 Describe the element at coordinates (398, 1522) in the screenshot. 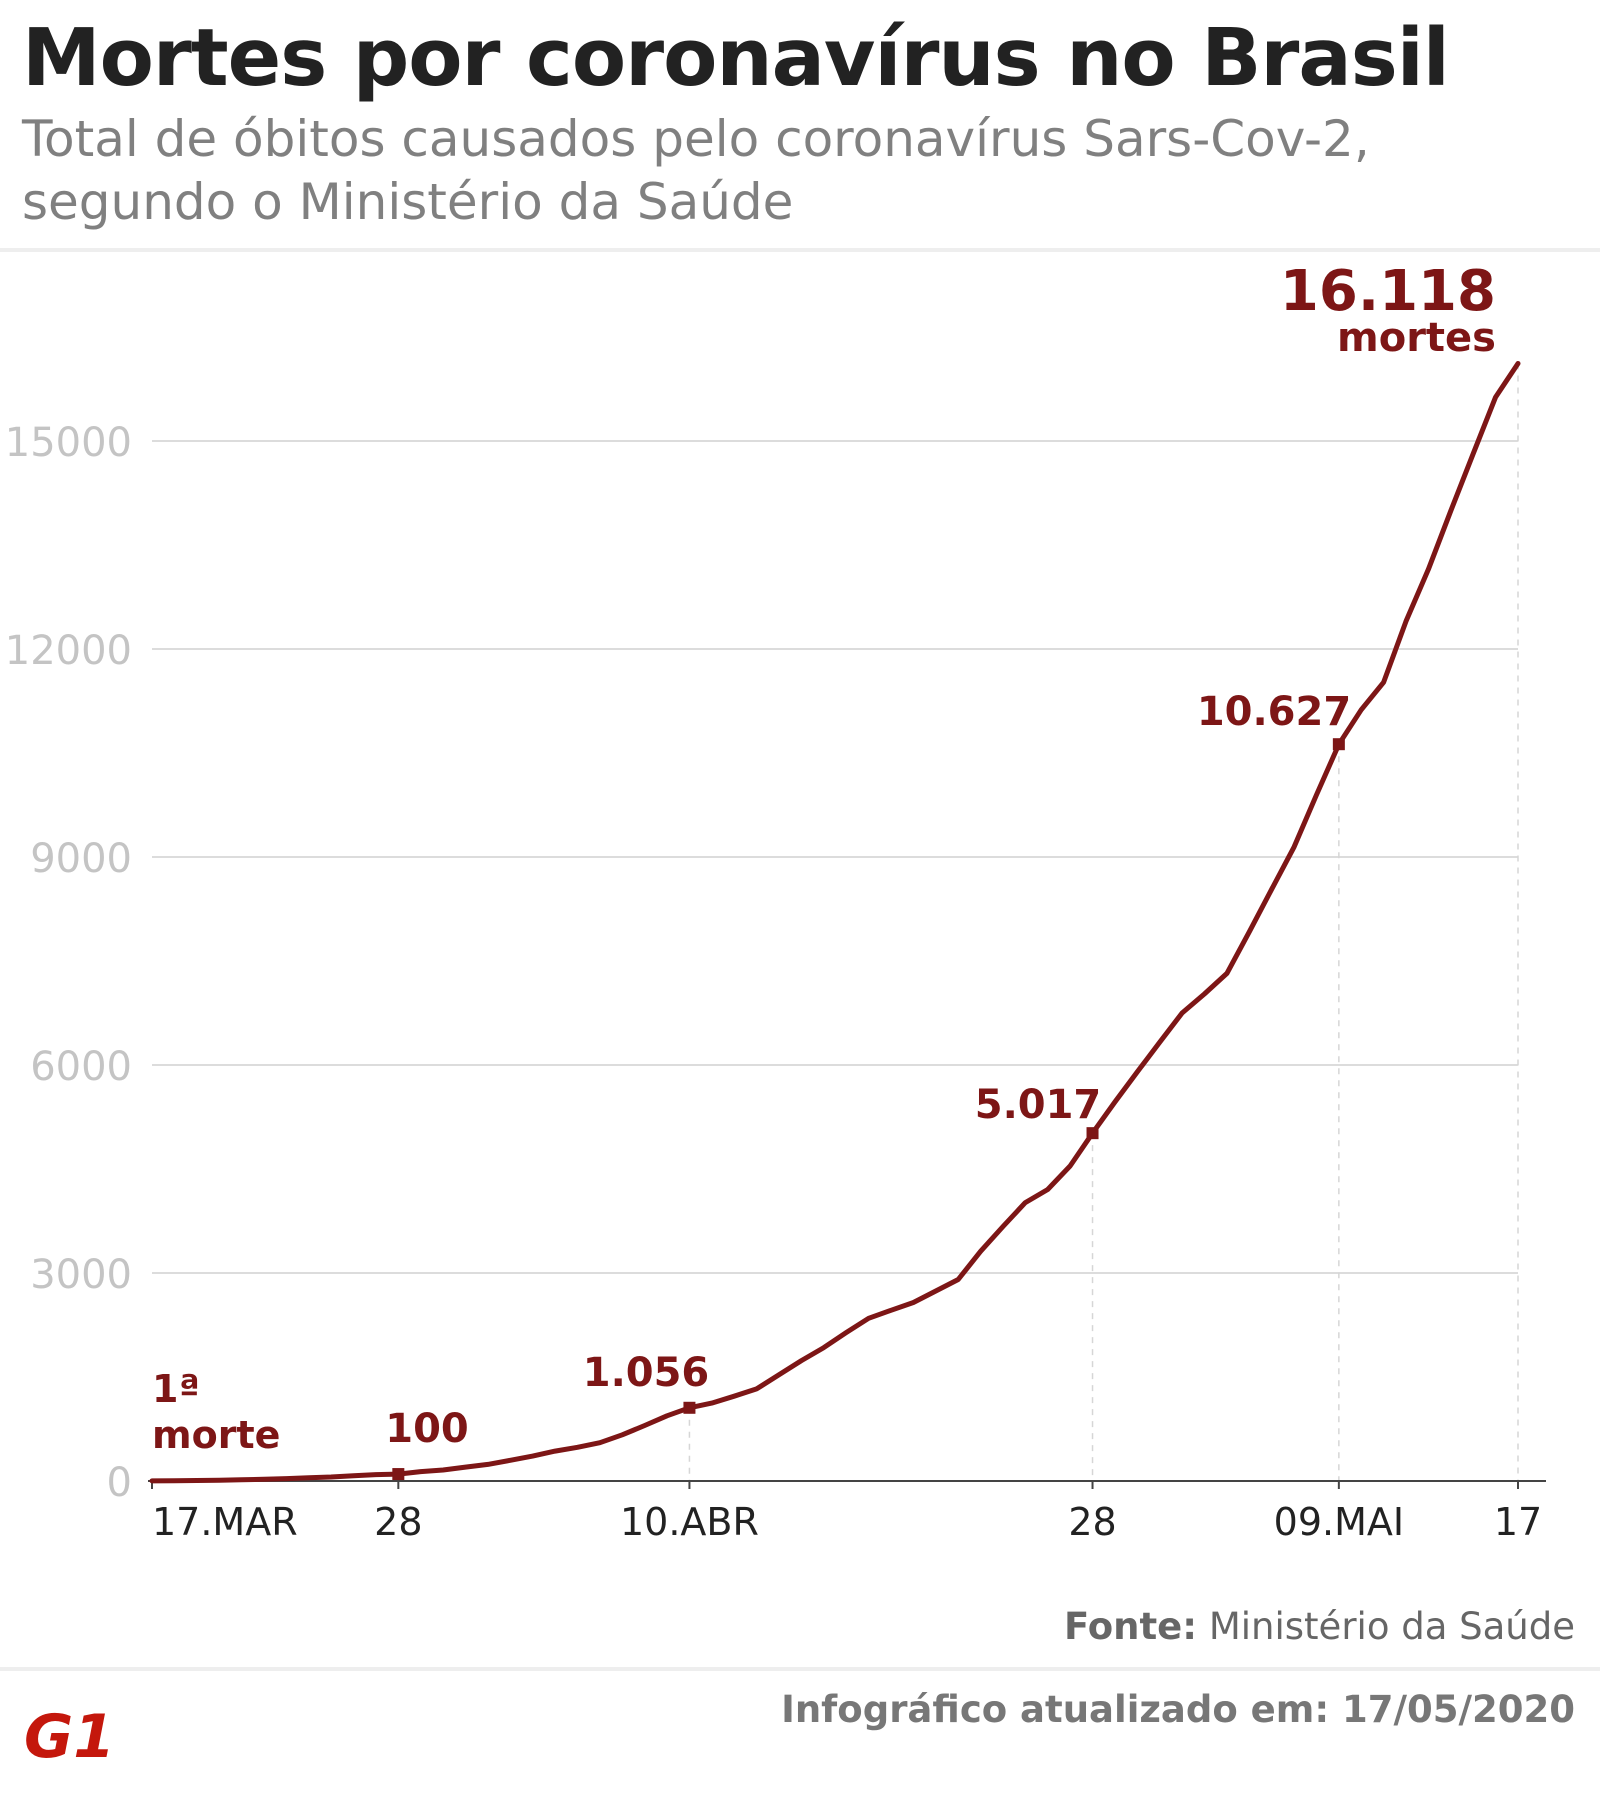

I see `x-tick-label-1: 28` at that location.